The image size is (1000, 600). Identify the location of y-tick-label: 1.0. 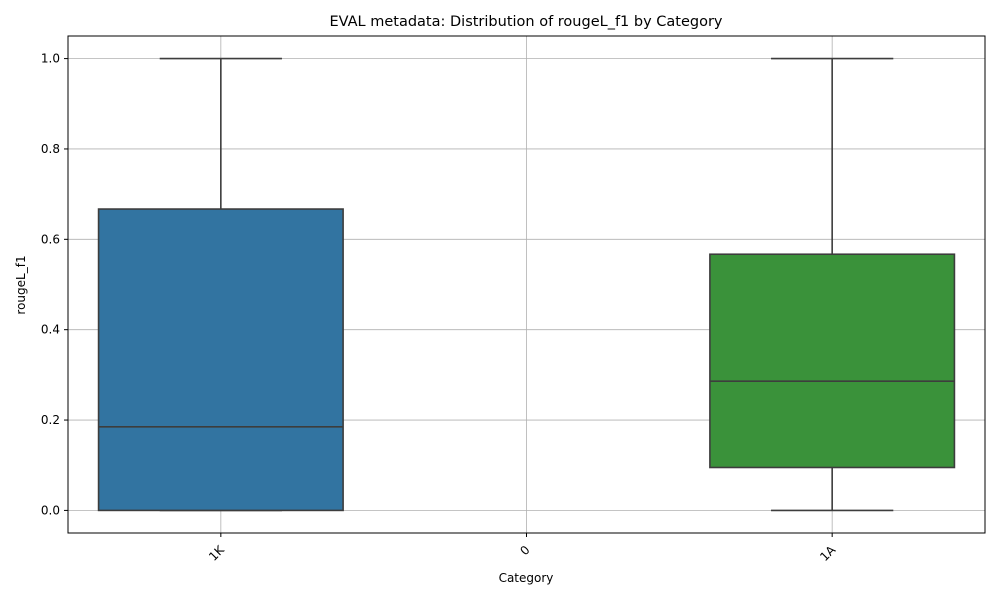
(50, 59).